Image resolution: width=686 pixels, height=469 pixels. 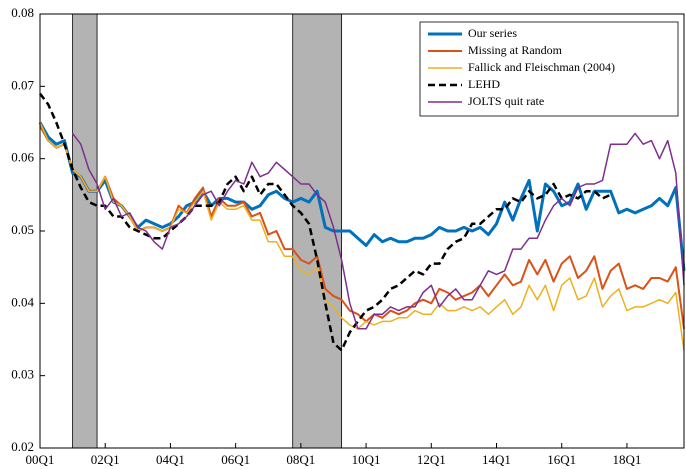 I want to click on y-tick-label: 0.04, so click(x=22, y=301).